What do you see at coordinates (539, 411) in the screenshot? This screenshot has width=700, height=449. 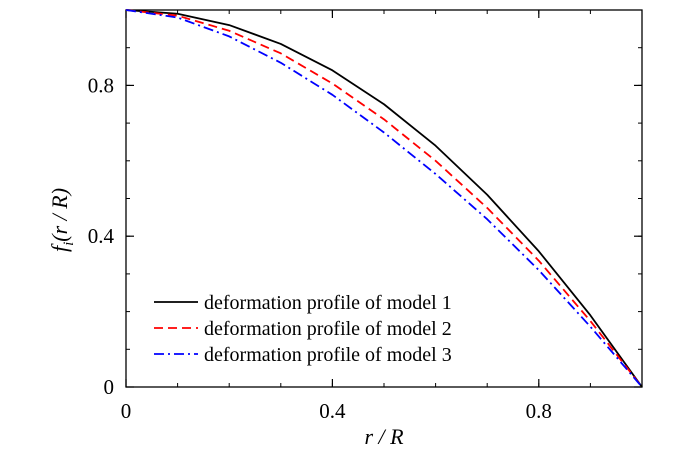 I see `x-tick-label: 0.8` at bounding box center [539, 411].